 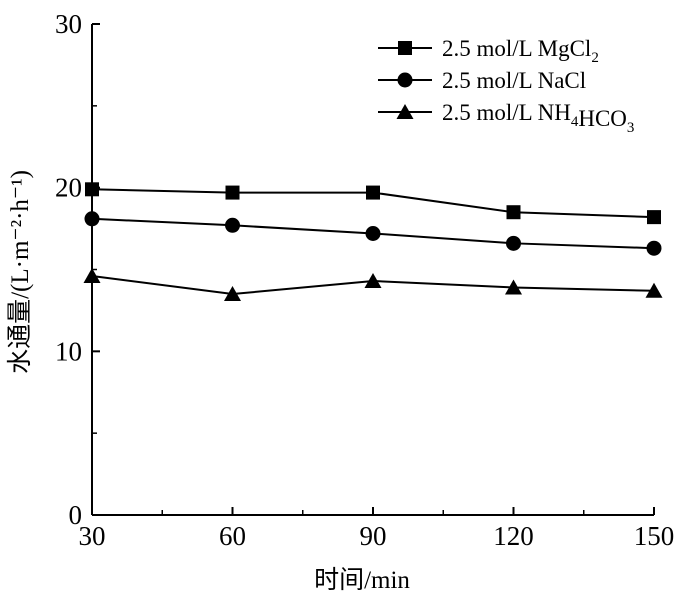 I want to click on x-tick-label: 60, so click(x=232, y=536).